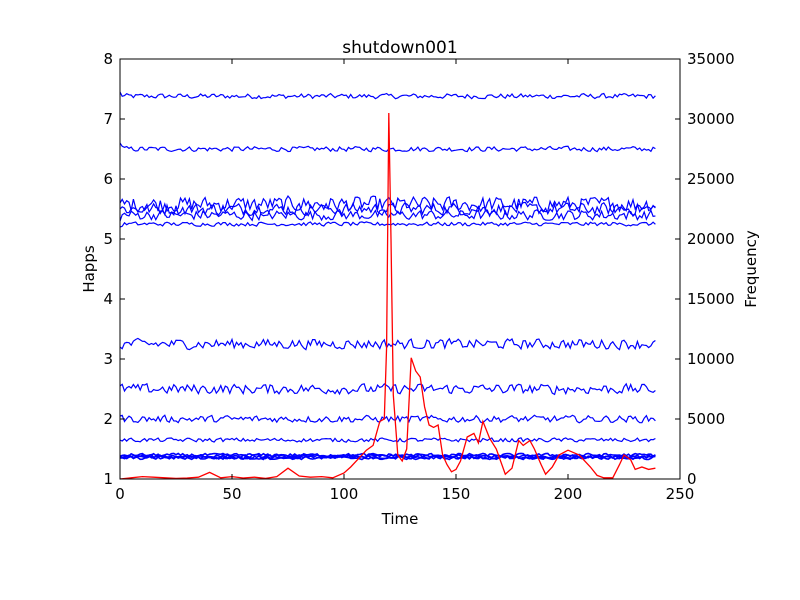 The height and width of the screenshot is (600, 800). Describe the element at coordinates (751, 269) in the screenshot. I see `y2-axis-label: Frequency` at that location.